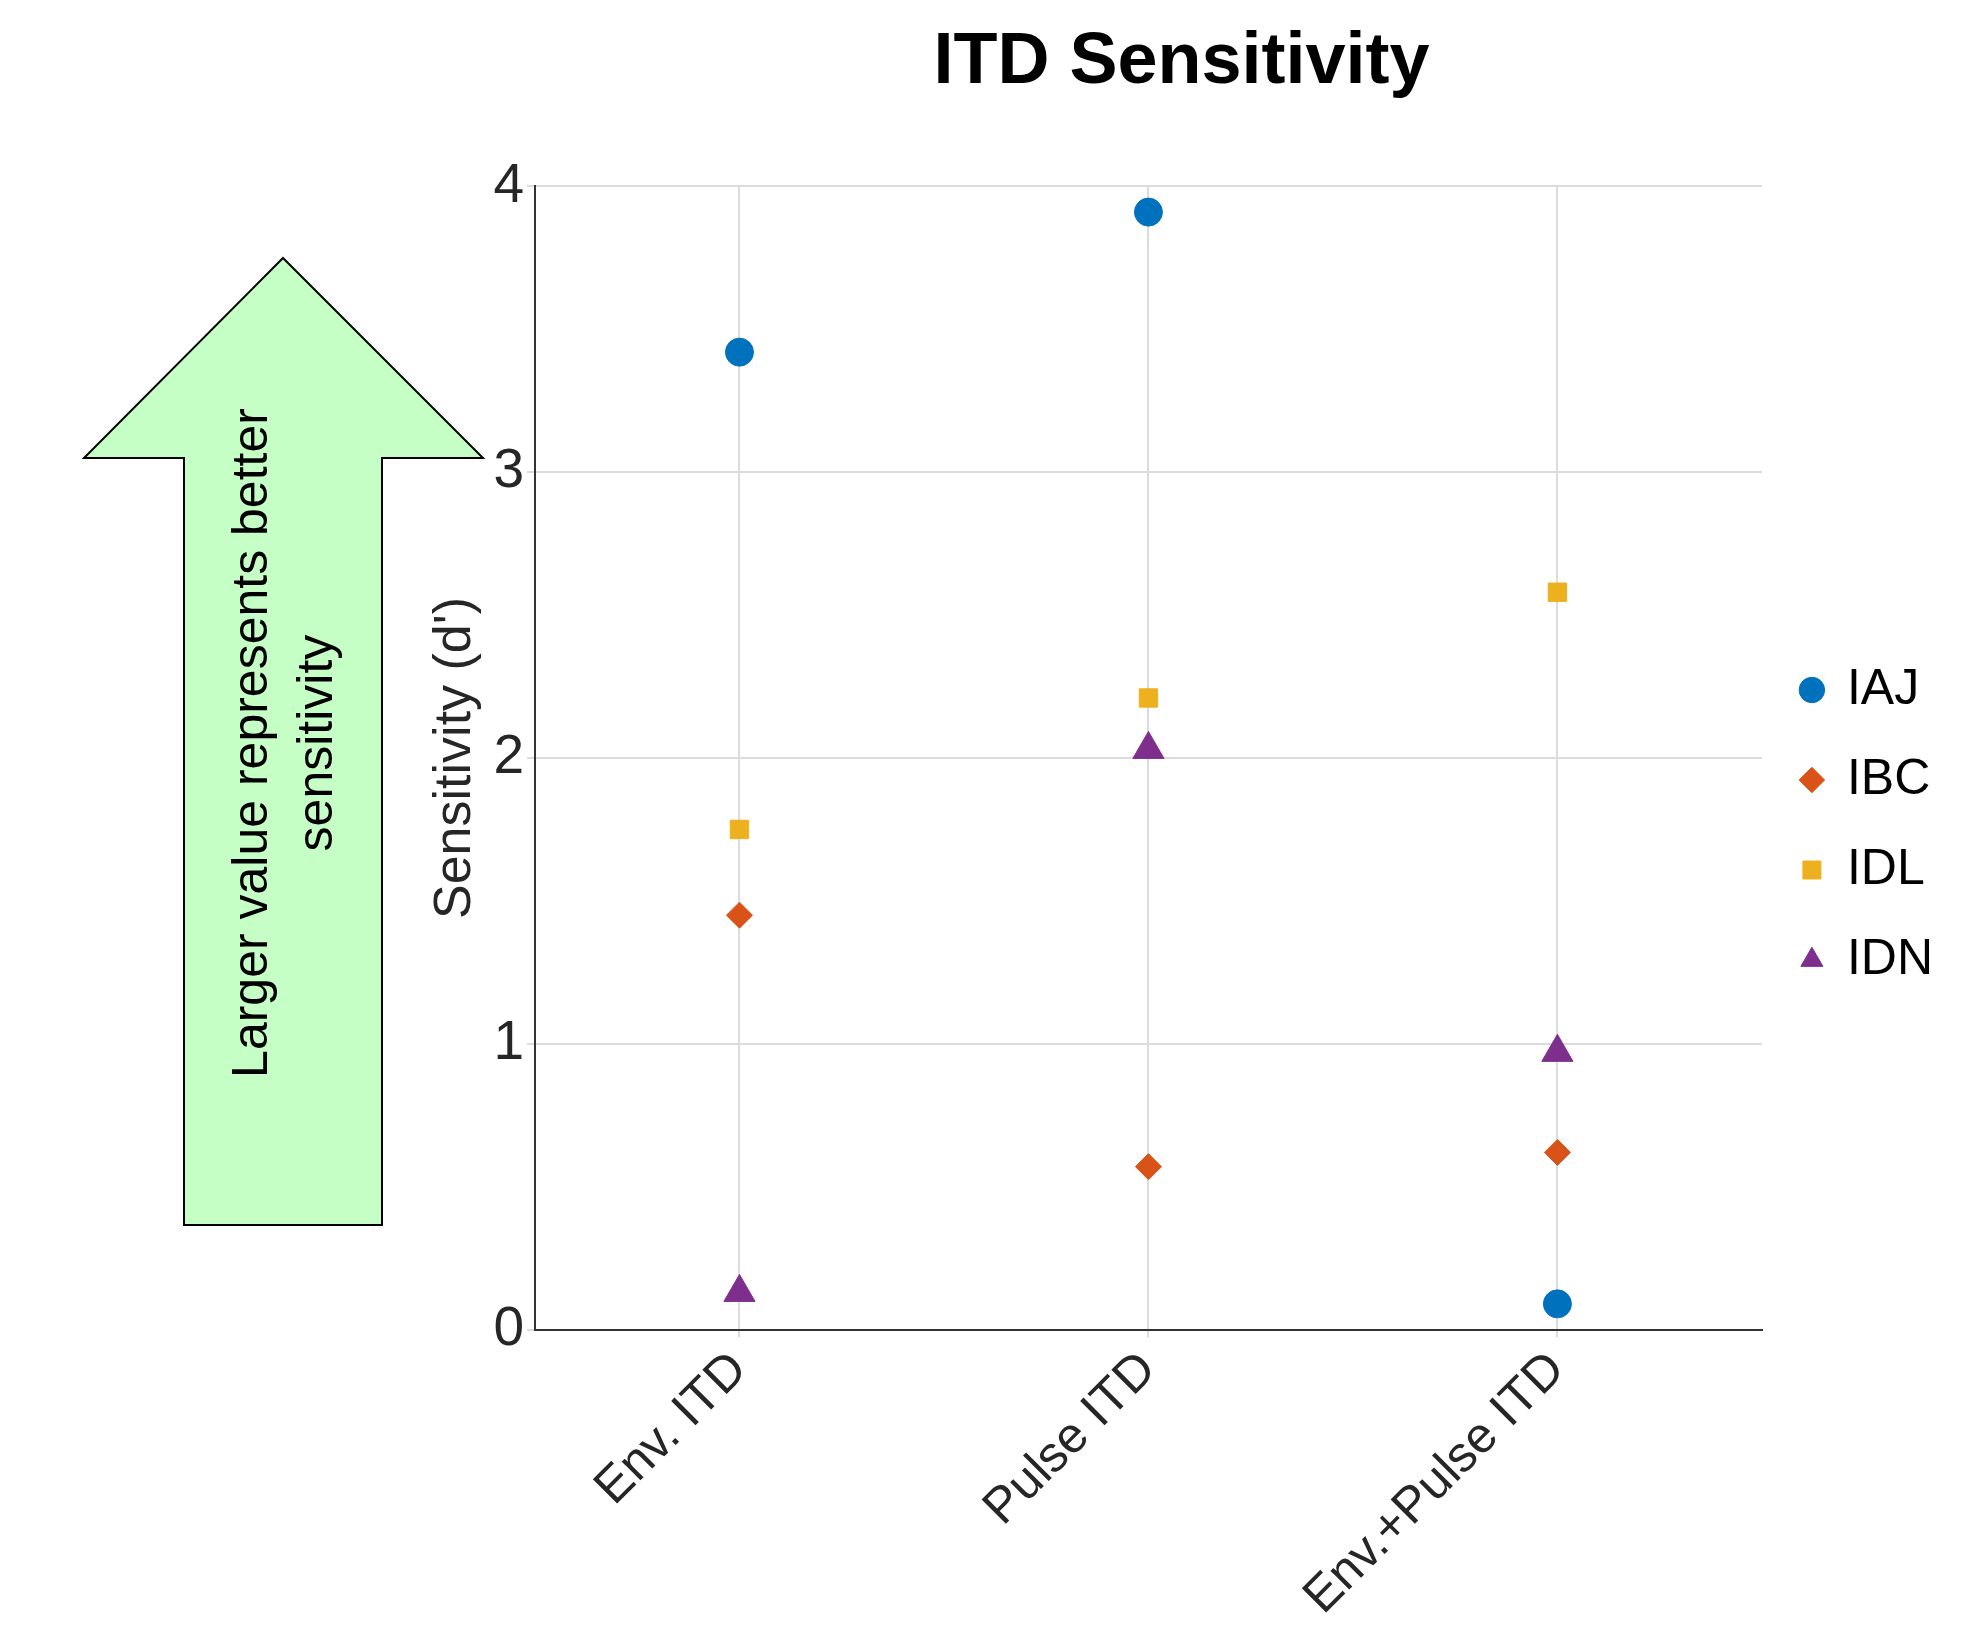 This screenshot has width=1963, height=1650. I want to click on text: Larger value represents better sensitivity, so click(282, 743).